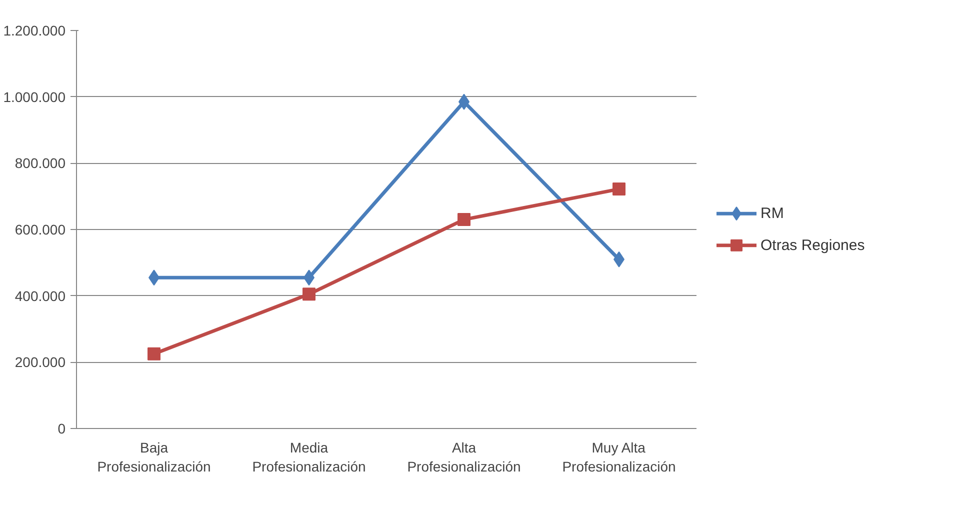 The height and width of the screenshot is (512, 973). I want to click on y-tick-label: 800.000, so click(40, 163).